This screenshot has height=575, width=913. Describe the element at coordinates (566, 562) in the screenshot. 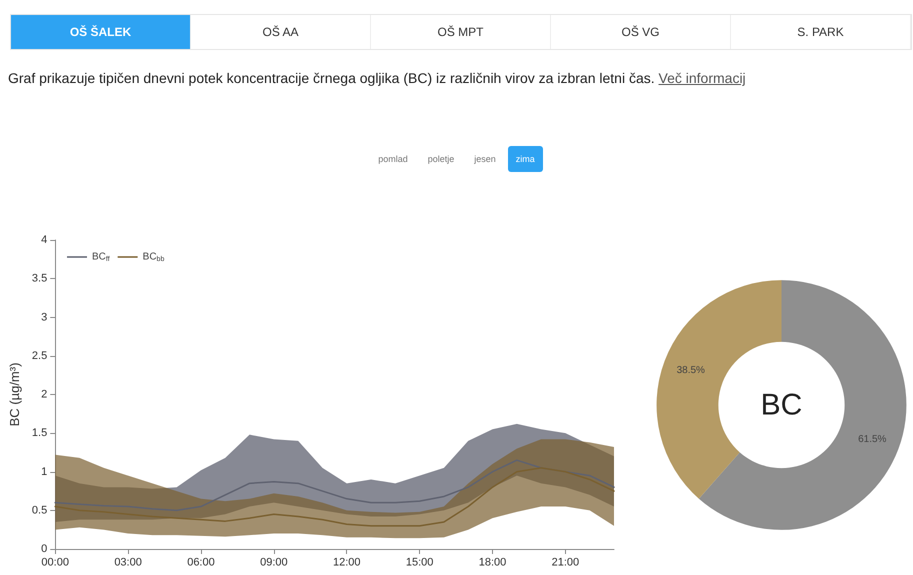

I see `x-tick-label: 21:00` at that location.